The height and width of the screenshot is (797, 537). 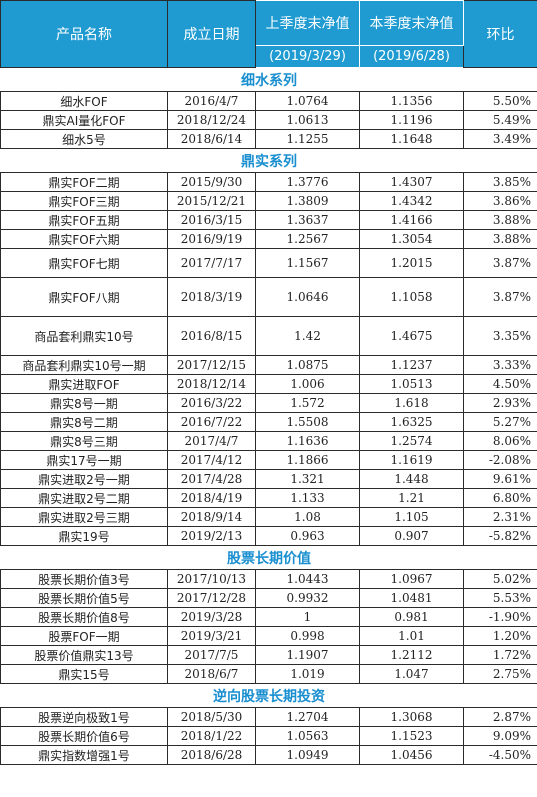 What do you see at coordinates (84, 598) in the screenshot?
I see `product-name-cell: 股票长期价值5号` at bounding box center [84, 598].